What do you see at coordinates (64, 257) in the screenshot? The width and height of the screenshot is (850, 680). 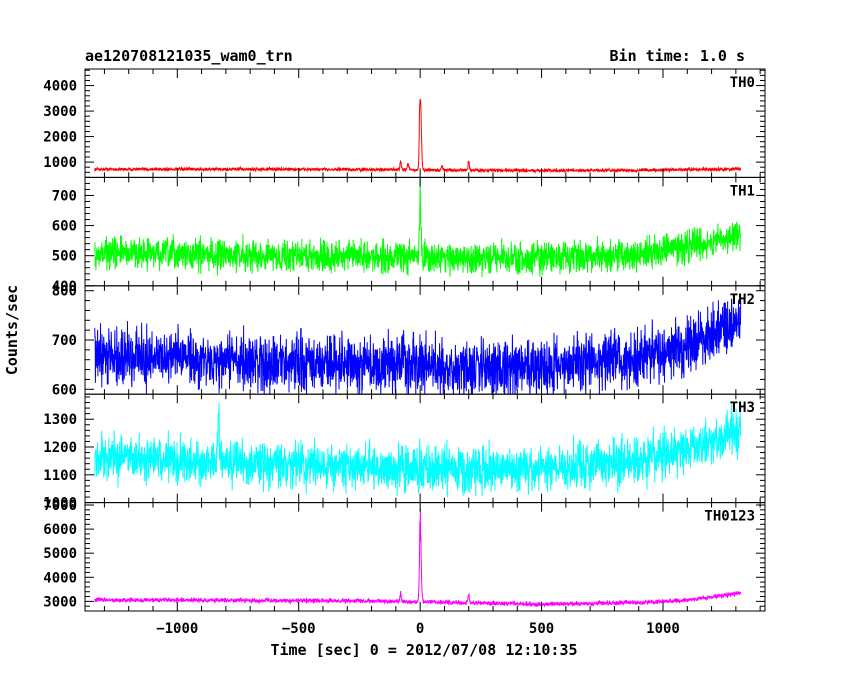 I see `y-tick-label: 500` at bounding box center [64, 257].